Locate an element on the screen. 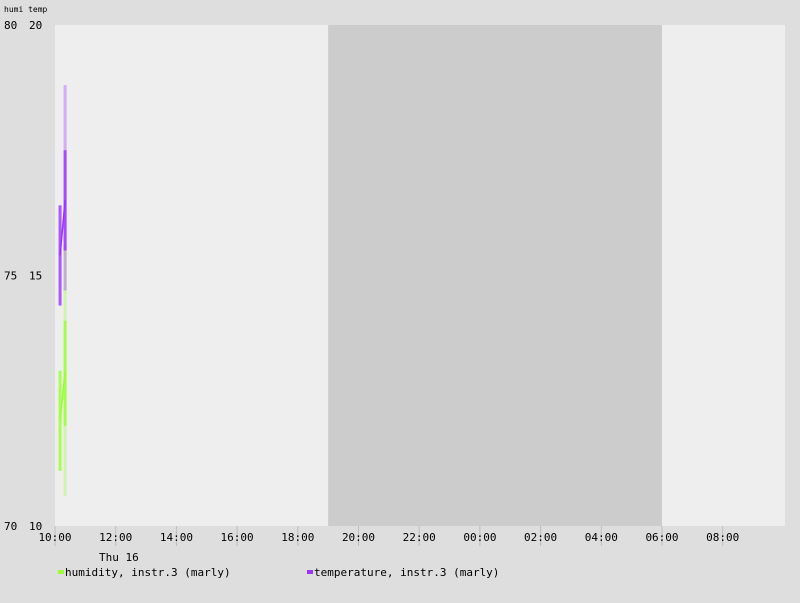 Image resolution: width=800 pixels, height=603 pixels. y-tick-label-humidity: 80 is located at coordinates (10, 25).